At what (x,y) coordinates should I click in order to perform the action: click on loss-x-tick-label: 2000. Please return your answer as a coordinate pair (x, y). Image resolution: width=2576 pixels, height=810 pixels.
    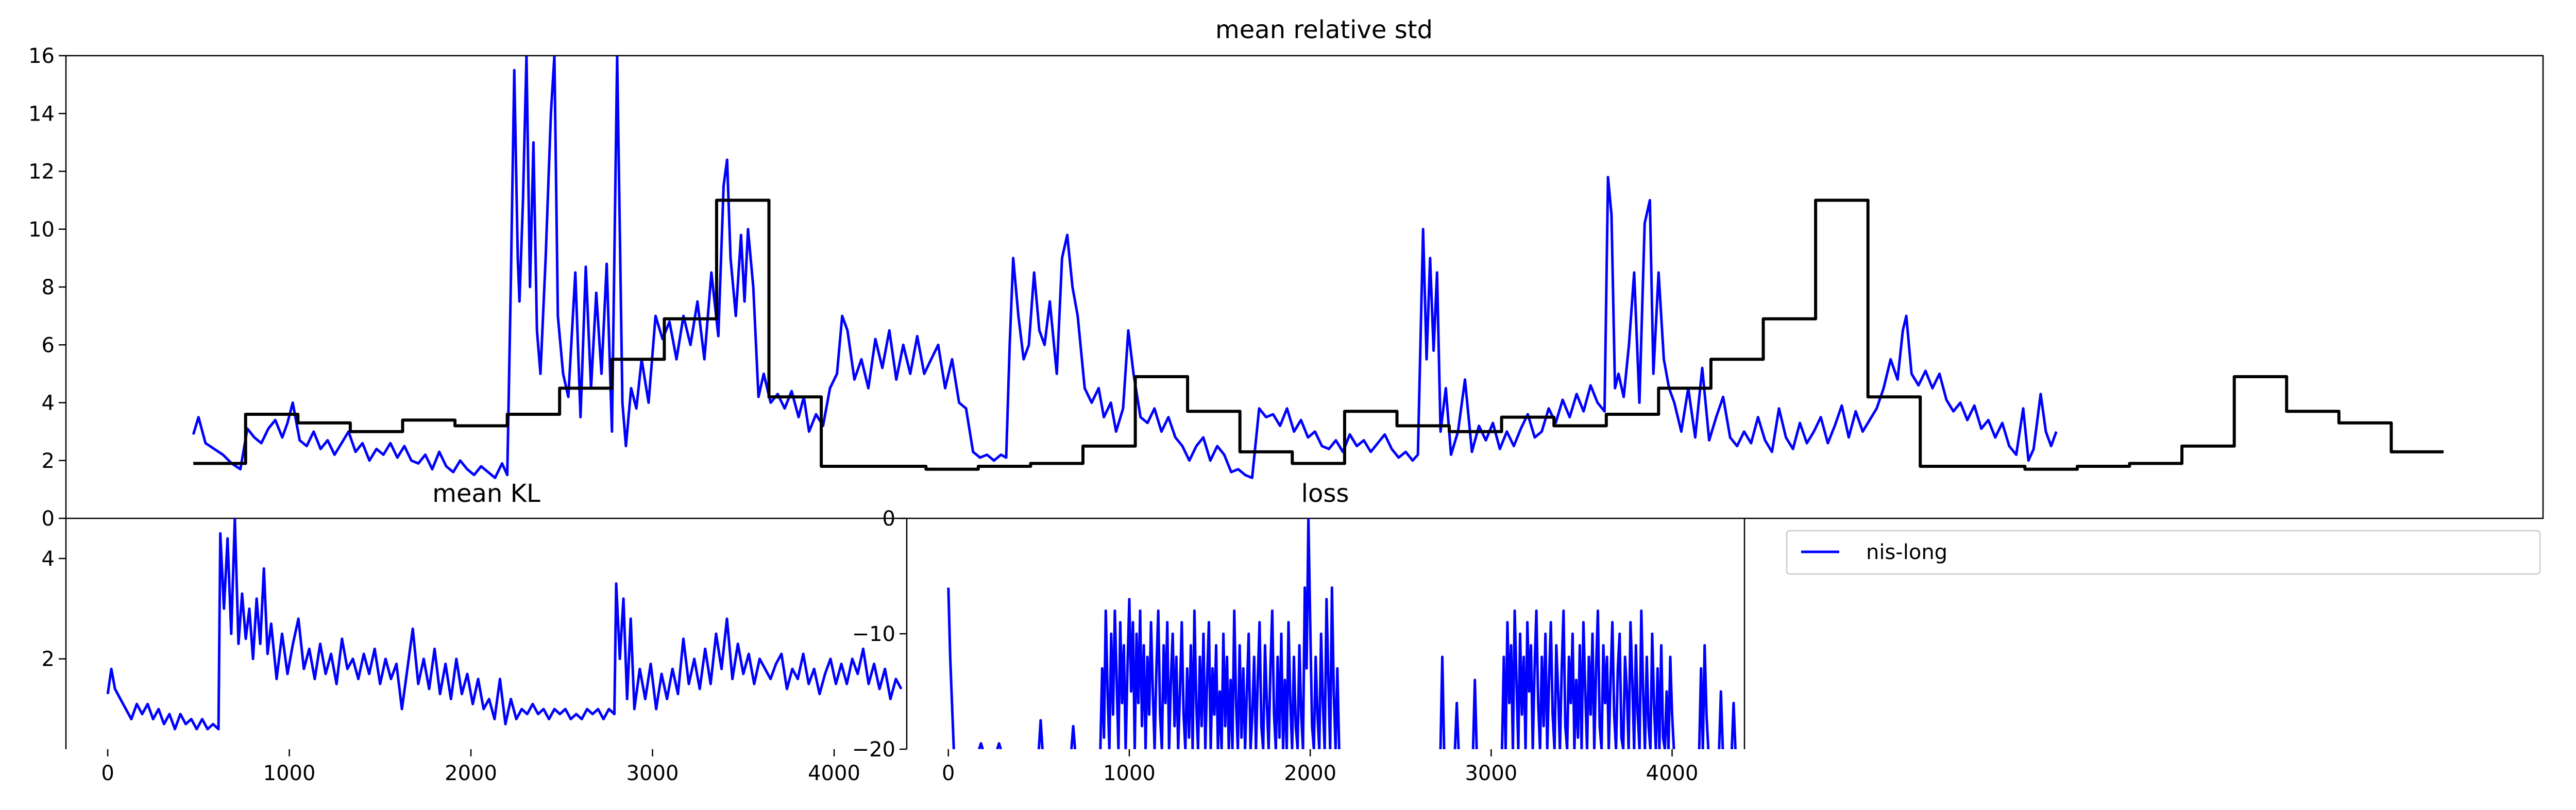
    Looking at the image, I should click on (1310, 773).